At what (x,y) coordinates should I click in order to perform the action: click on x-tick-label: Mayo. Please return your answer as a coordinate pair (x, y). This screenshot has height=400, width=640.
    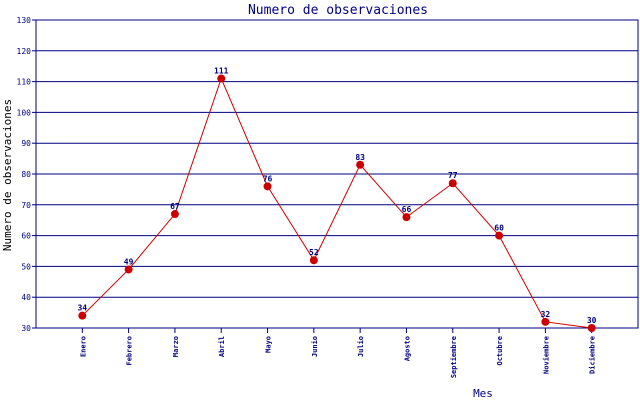
    Looking at the image, I should click on (269, 344).